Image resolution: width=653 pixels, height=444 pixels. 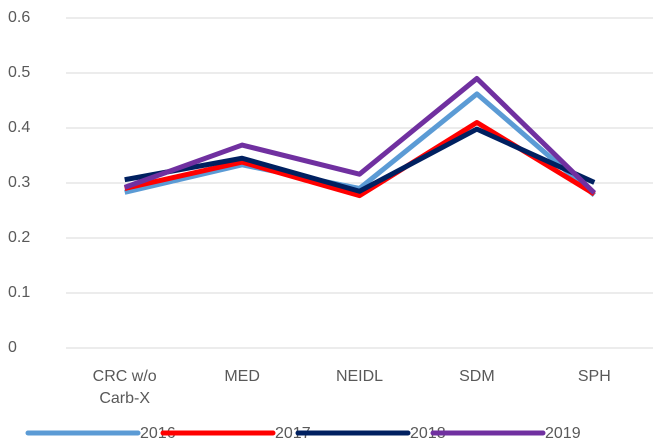 What do you see at coordinates (293, 433) in the screenshot?
I see `legend-label: 2017` at bounding box center [293, 433].